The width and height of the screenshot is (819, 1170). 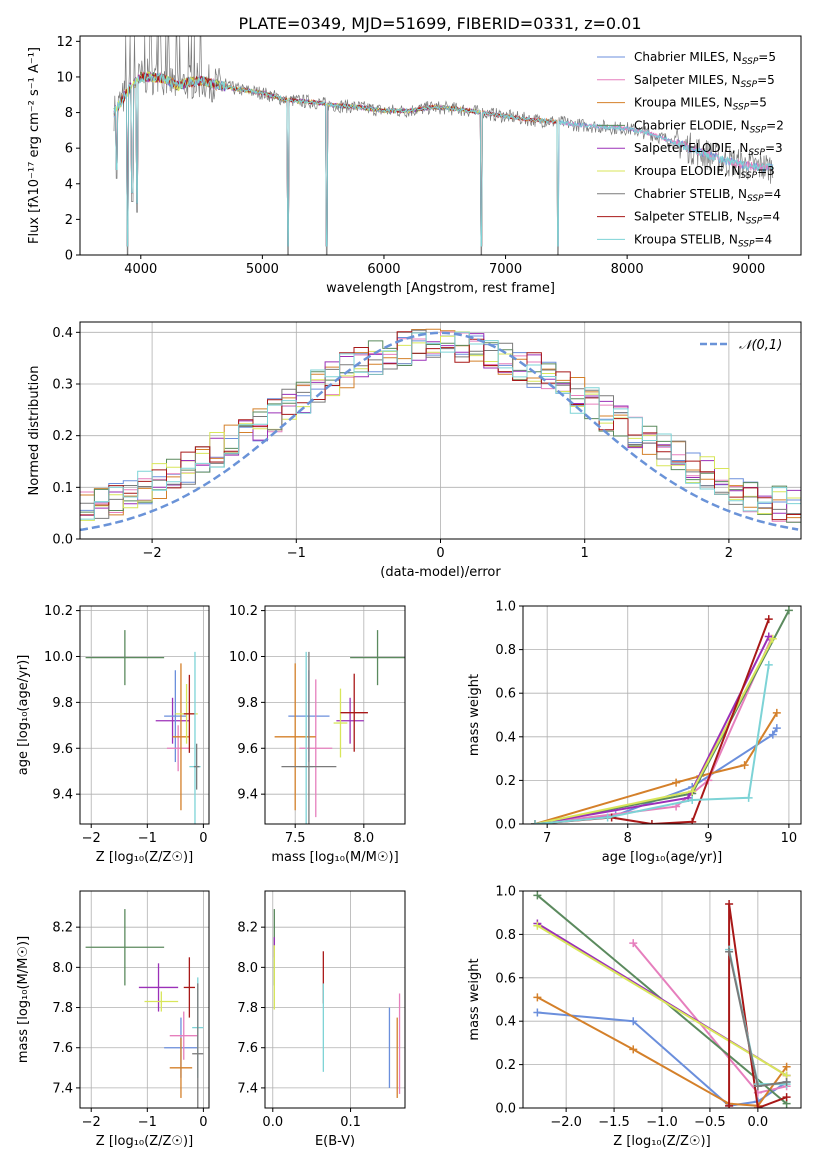 What do you see at coordinates (247, 795) in the screenshot?
I see `y-tick-label: 9.4` at bounding box center [247, 795].